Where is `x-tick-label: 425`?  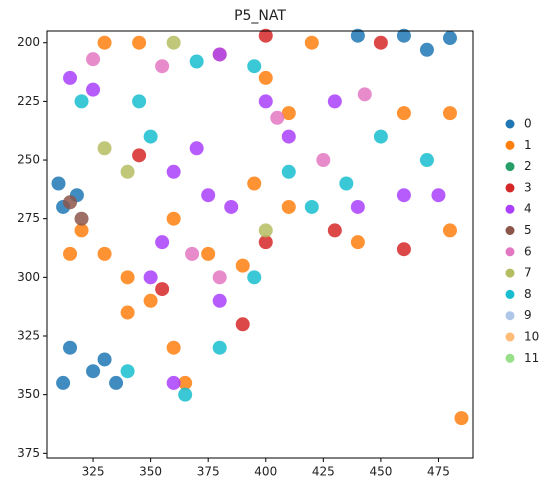
x-tick-label: 425 is located at coordinates (323, 472).